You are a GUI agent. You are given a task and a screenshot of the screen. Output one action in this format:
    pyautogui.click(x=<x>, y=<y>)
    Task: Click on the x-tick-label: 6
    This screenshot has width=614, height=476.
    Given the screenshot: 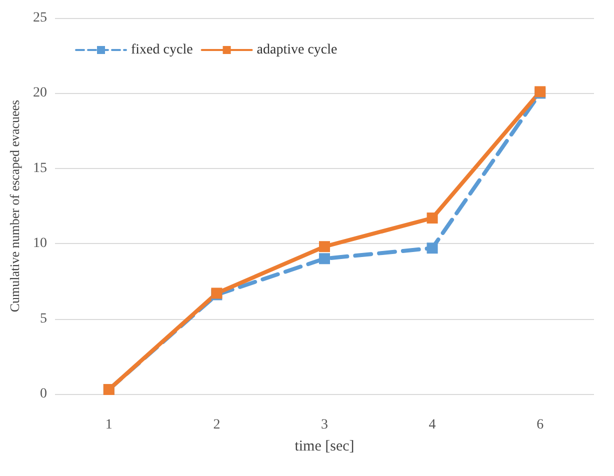 What is the action you would take?
    pyautogui.click(x=540, y=425)
    